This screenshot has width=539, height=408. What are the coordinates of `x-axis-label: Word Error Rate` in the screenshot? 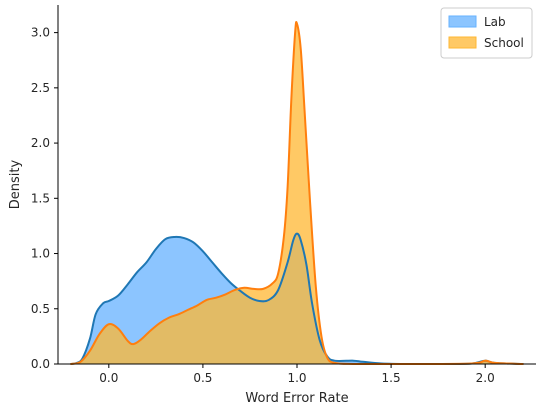 It's located at (296, 398).